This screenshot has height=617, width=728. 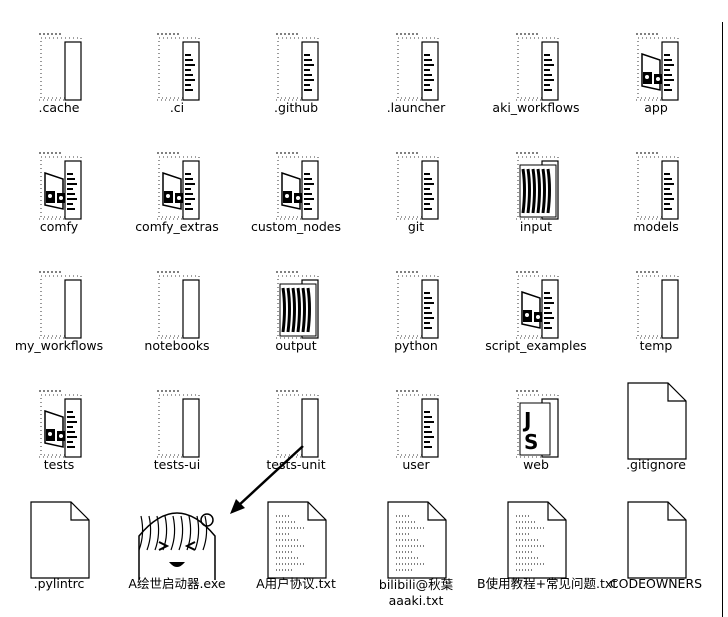 What do you see at coordinates (536, 345) in the screenshot?
I see `item-label: script_examples` at bounding box center [536, 345].